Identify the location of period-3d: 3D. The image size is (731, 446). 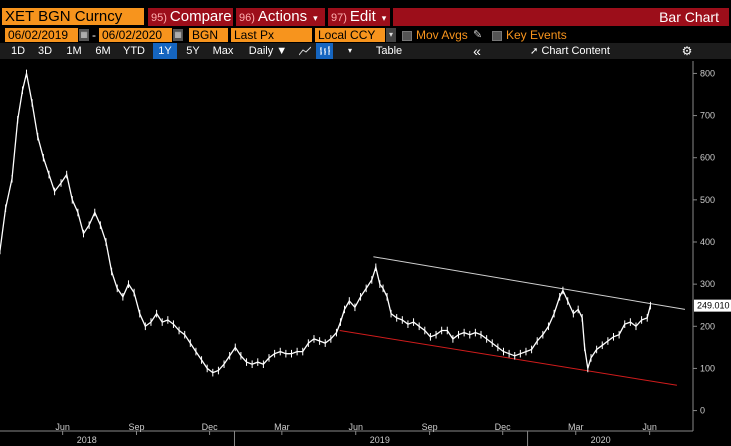
(45, 51).